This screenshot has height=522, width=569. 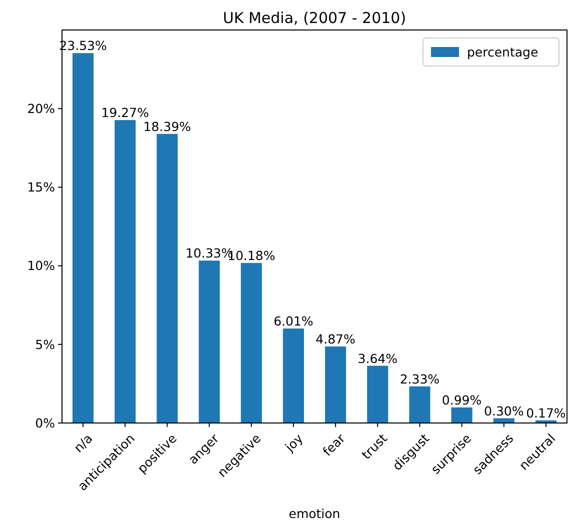 I want to click on y-tick-label: 0%, so click(x=45, y=422).